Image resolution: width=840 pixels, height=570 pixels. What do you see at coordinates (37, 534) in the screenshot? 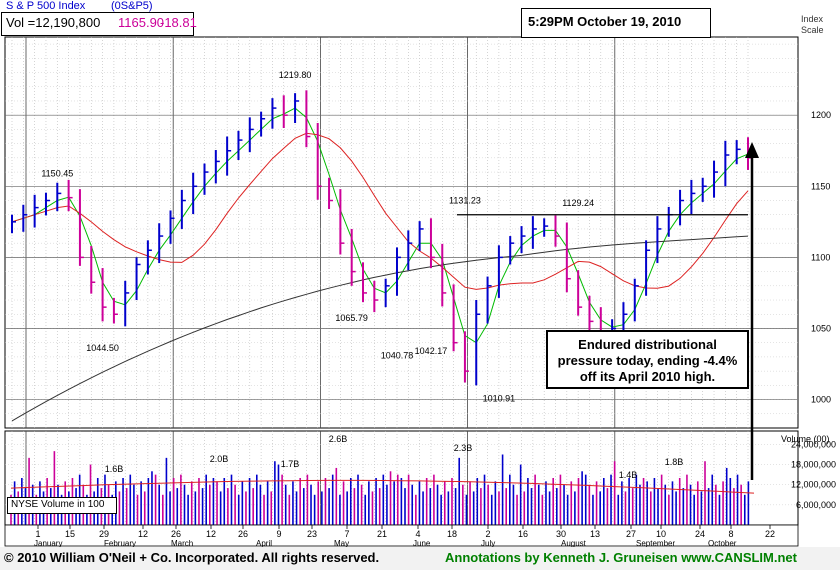
I see `date-tick-label: 1` at bounding box center [37, 534].